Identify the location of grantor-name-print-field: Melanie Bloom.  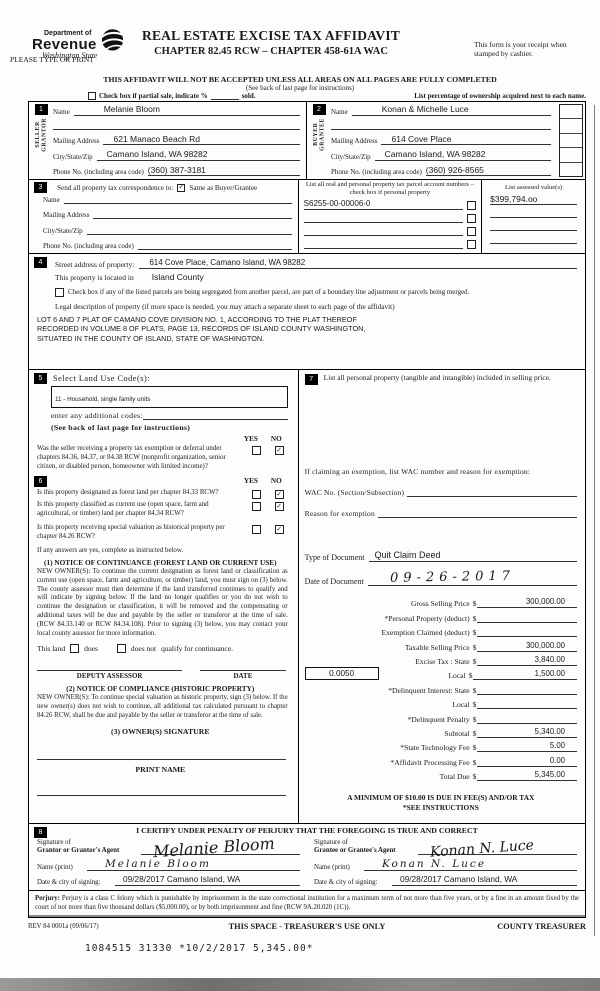
(193, 864).